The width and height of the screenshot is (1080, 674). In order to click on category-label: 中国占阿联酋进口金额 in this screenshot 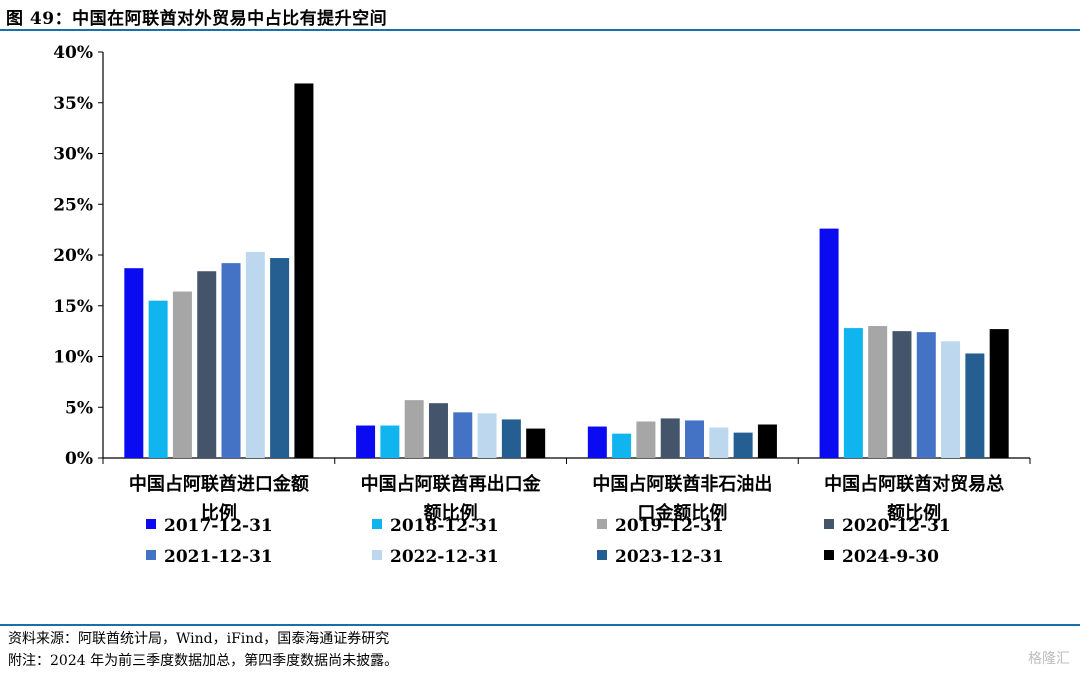, I will do `click(219, 484)`.